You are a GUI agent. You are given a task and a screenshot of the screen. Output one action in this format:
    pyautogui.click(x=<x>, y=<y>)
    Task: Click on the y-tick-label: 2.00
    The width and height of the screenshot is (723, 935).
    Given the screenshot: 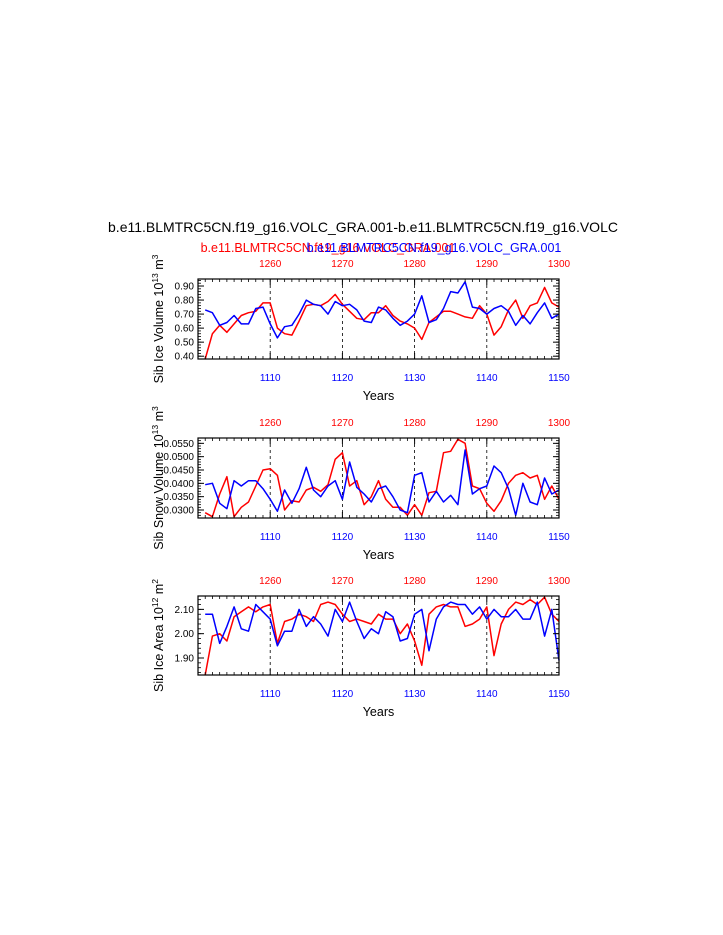 What is the action you would take?
    pyautogui.click(x=185, y=634)
    